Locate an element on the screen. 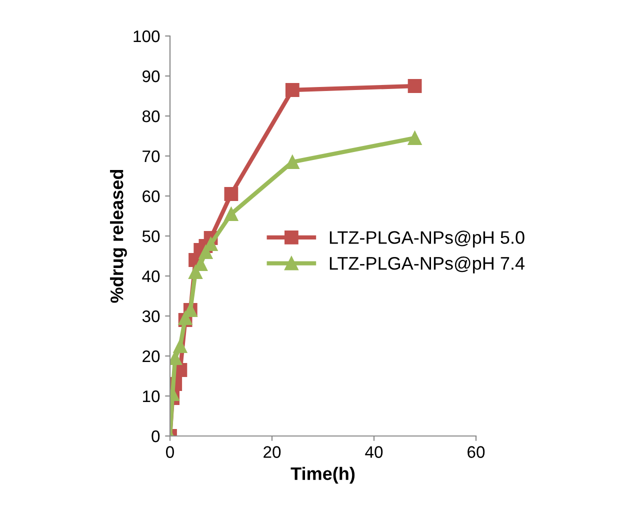 This screenshot has height=507, width=624. y-tick-label: 100 is located at coordinates (147, 36).